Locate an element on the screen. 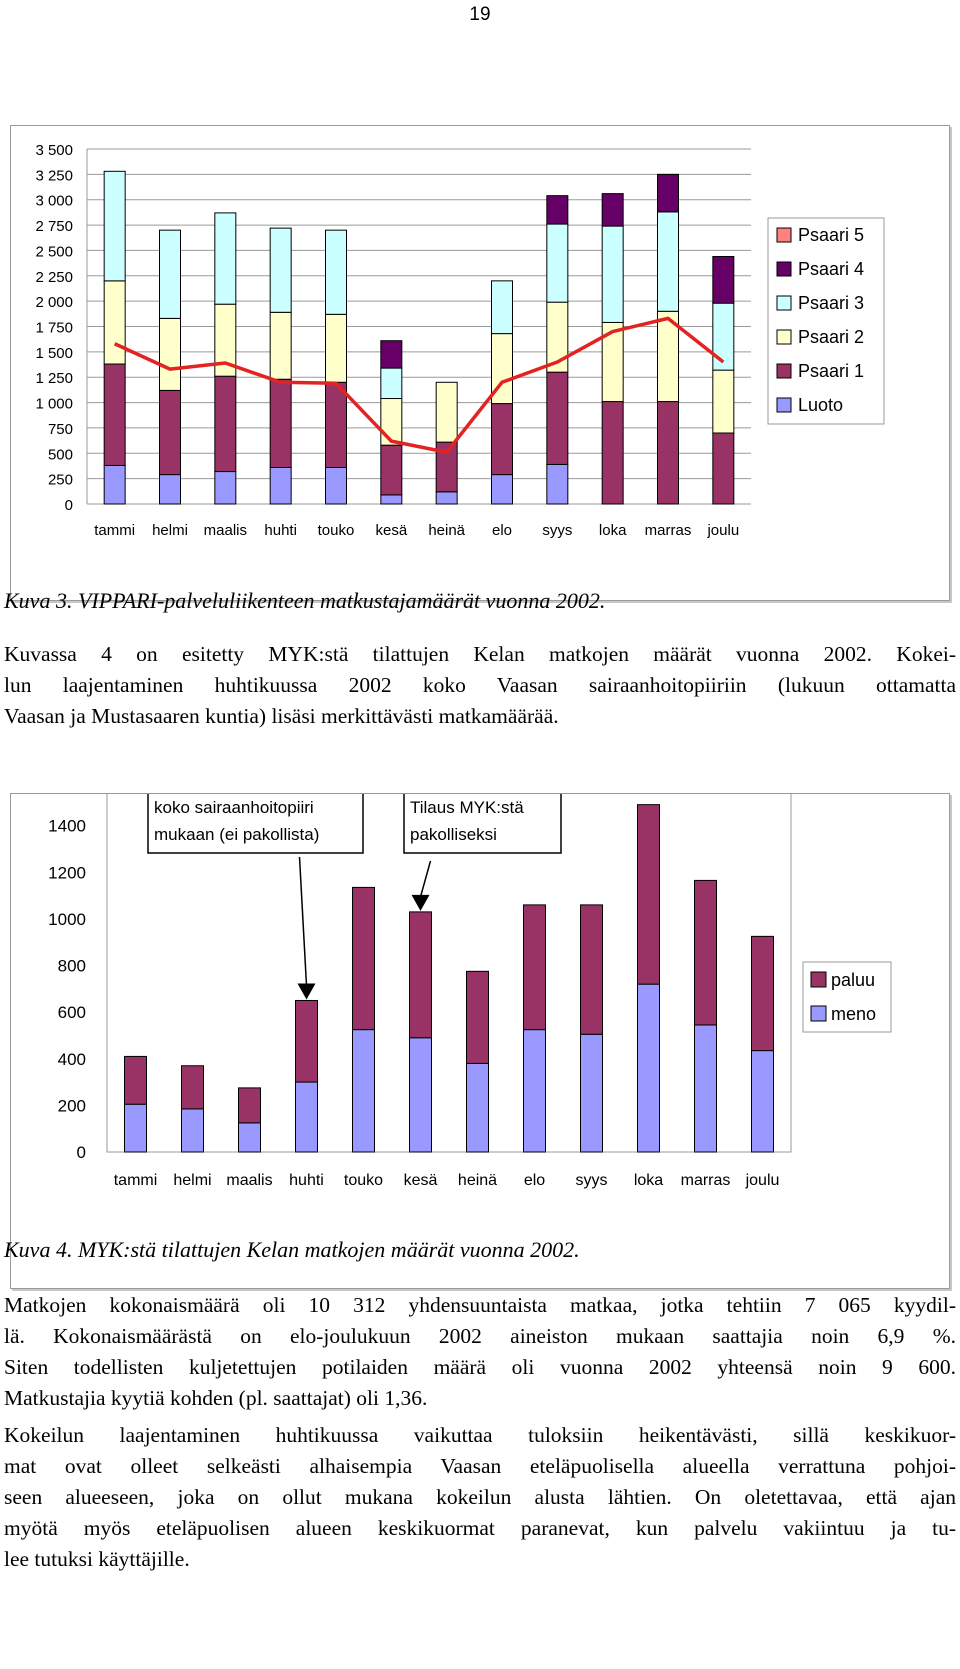 This screenshot has height=1669, width=960. y-tick-label: 0 is located at coordinates (69, 505).